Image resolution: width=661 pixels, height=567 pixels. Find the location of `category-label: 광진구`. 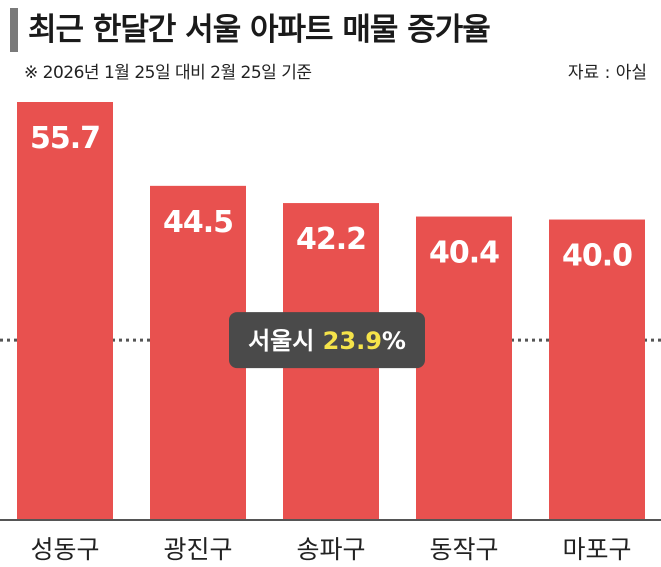

category-label: 광진구 is located at coordinates (197, 549).